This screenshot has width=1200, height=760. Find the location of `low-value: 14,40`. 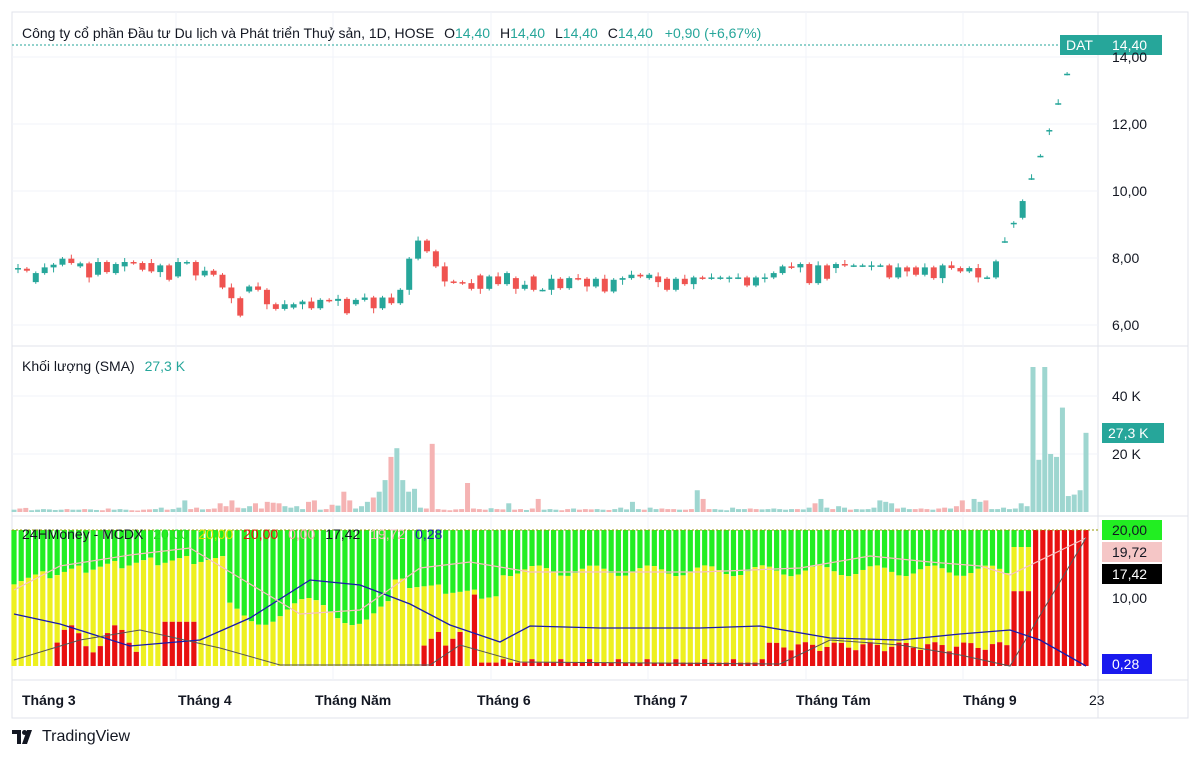

low-value: 14,40 is located at coordinates (580, 33).